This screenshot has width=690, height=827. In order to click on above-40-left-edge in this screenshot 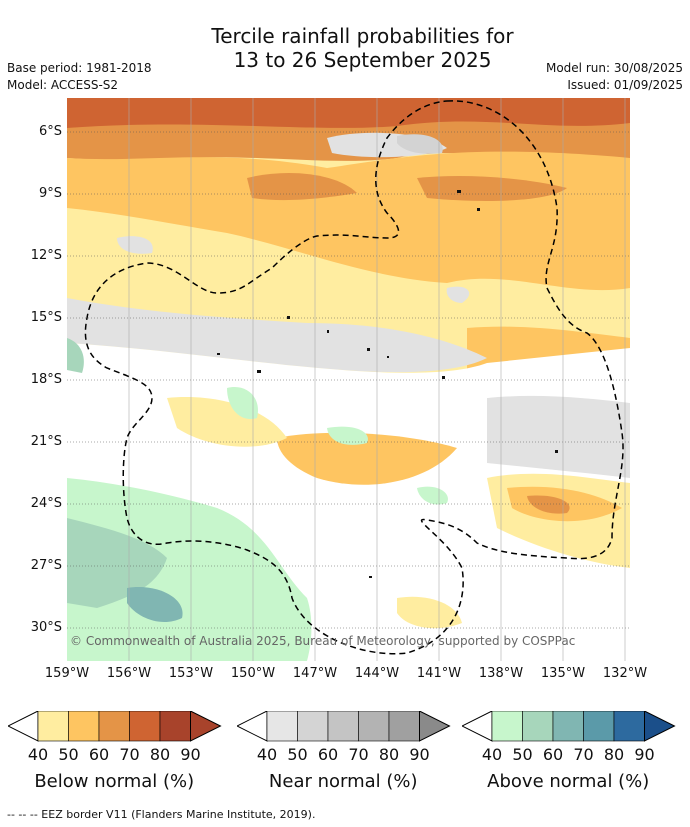, I will do `click(75, 355)`.